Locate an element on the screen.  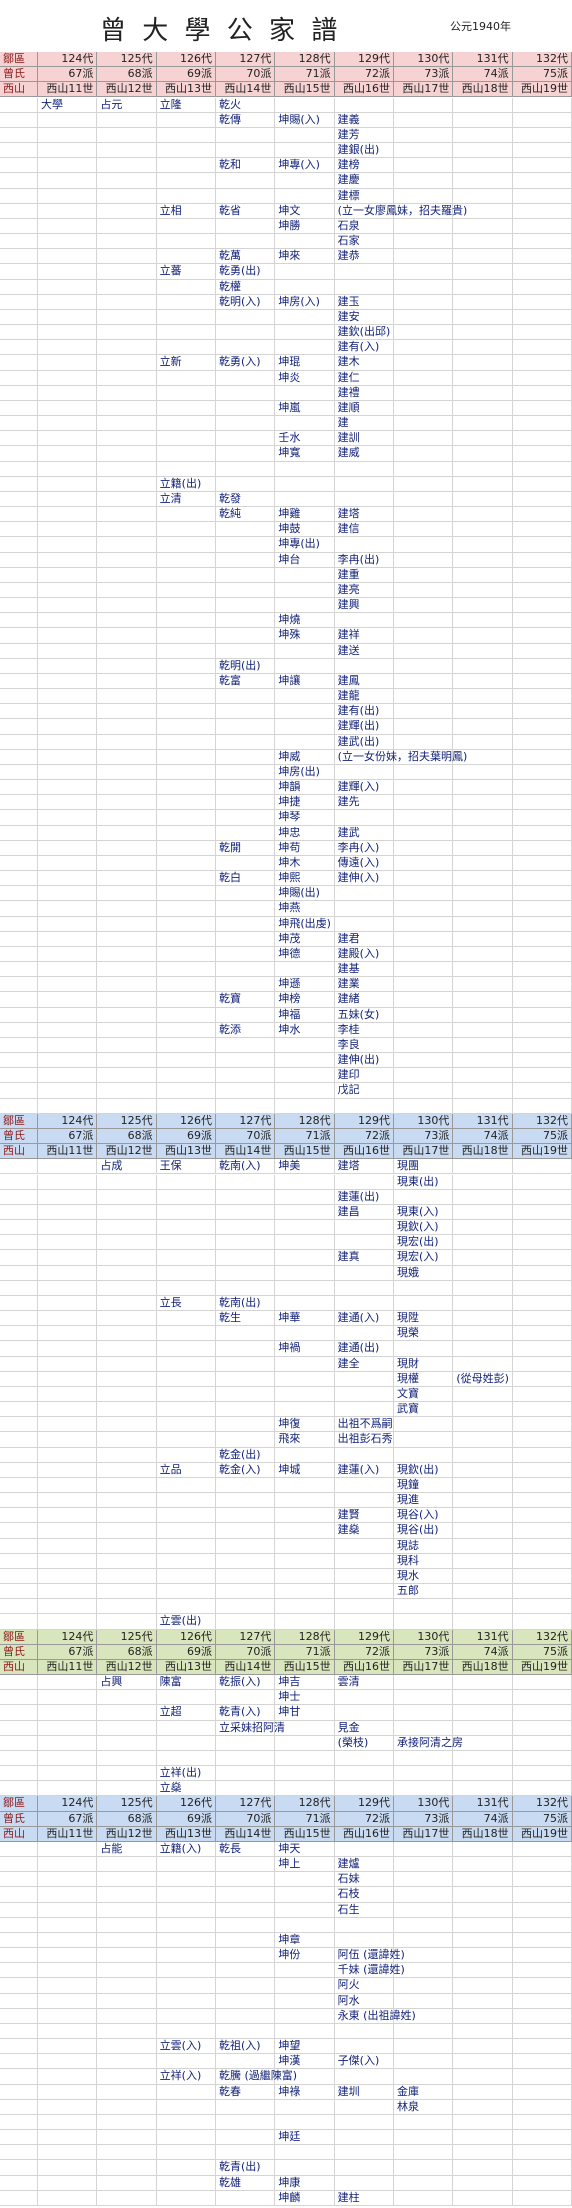
cell: 坤忠 is located at coordinates (305, 833).